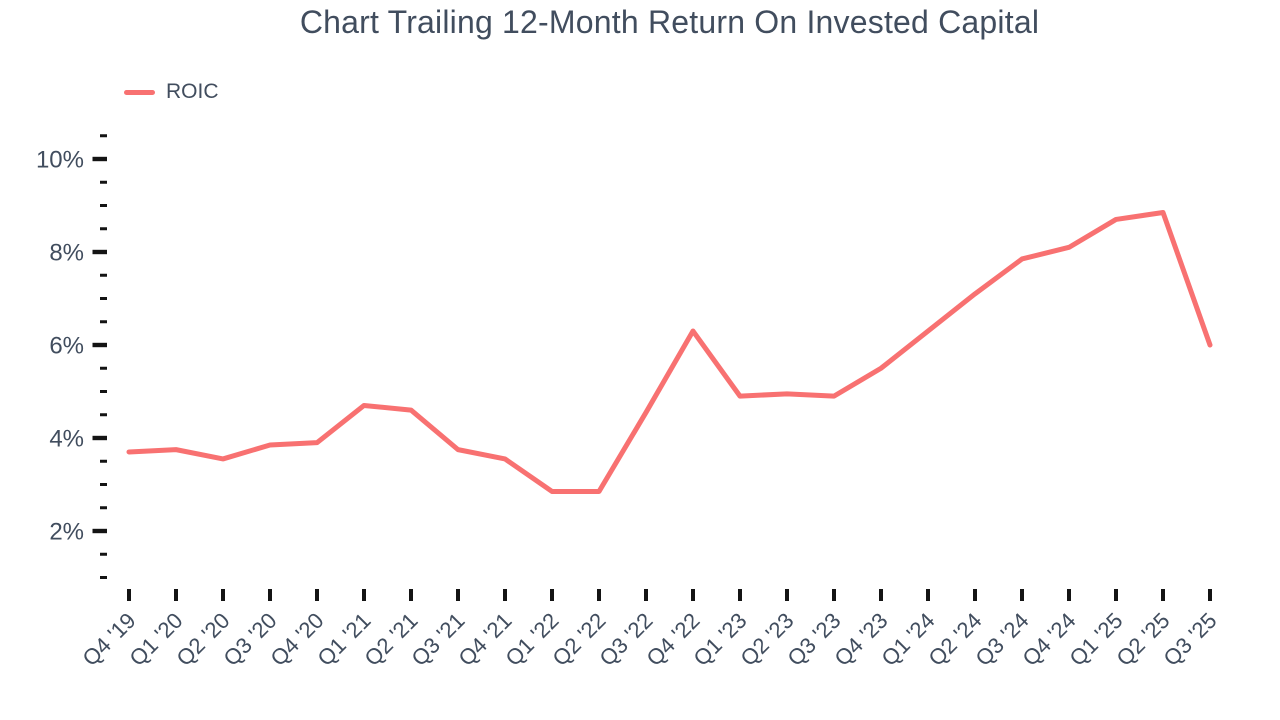  What do you see at coordinates (1143, 639) in the screenshot?
I see `x-tick-label: Q2 '25` at bounding box center [1143, 639].